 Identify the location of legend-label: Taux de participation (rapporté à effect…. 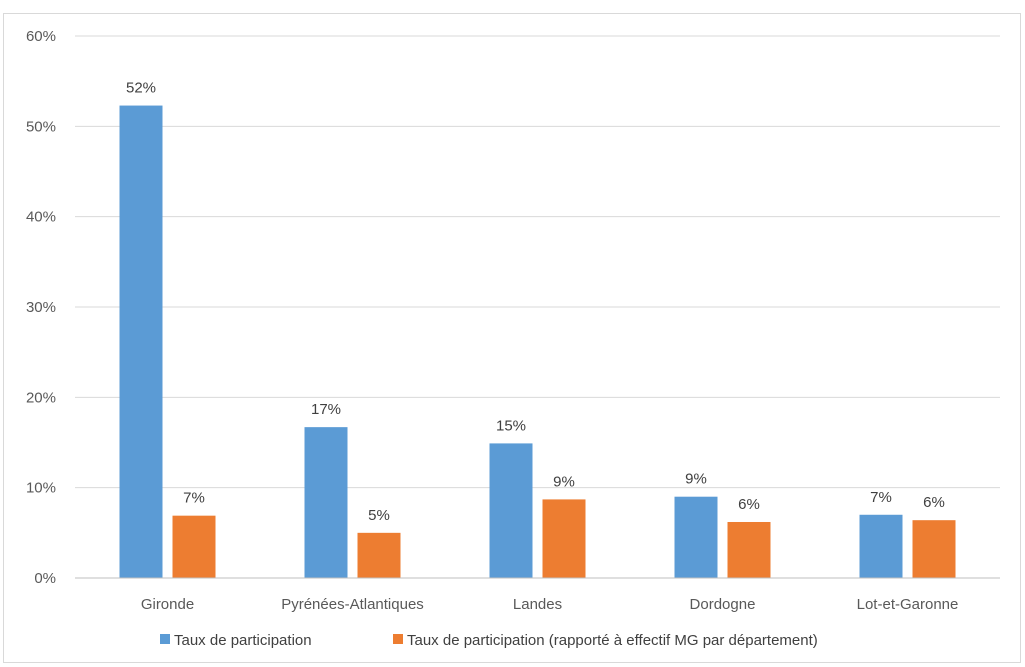
(612, 640).